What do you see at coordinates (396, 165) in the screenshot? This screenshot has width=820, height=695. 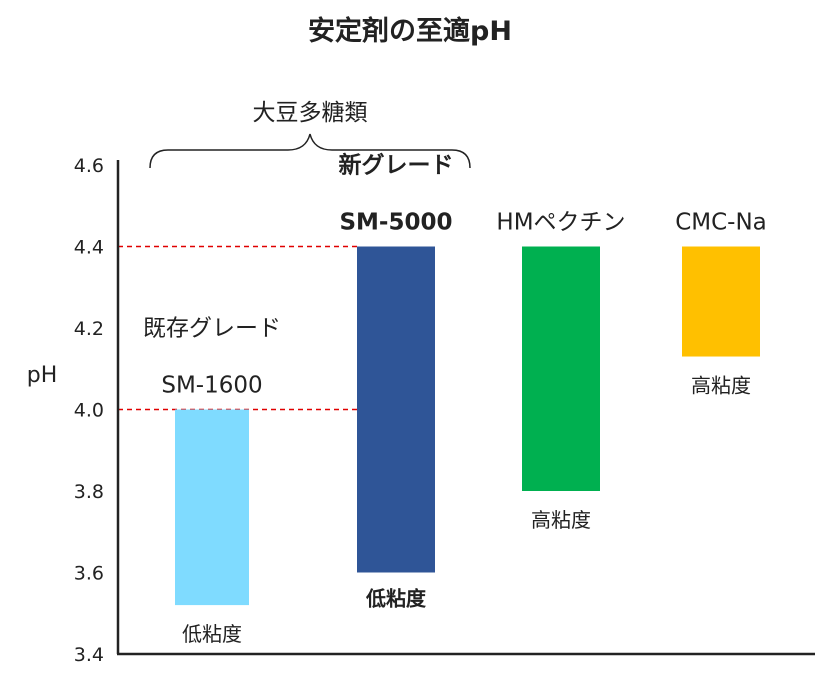 I see `bar-grade-label: 新グレード` at bounding box center [396, 165].